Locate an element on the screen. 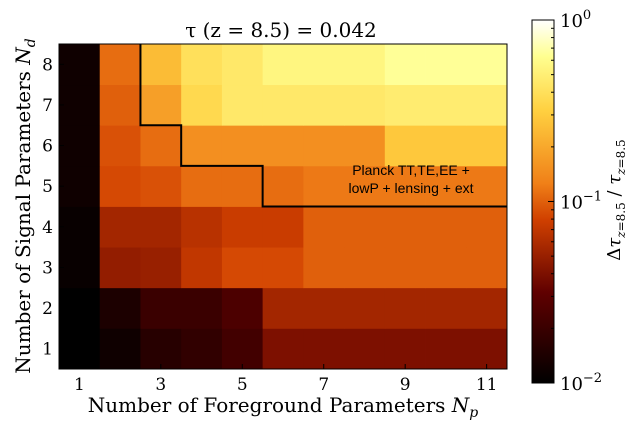 The image size is (644, 421). y-axis-label: Number of Signal Parameters Nd is located at coordinates (25, 205).